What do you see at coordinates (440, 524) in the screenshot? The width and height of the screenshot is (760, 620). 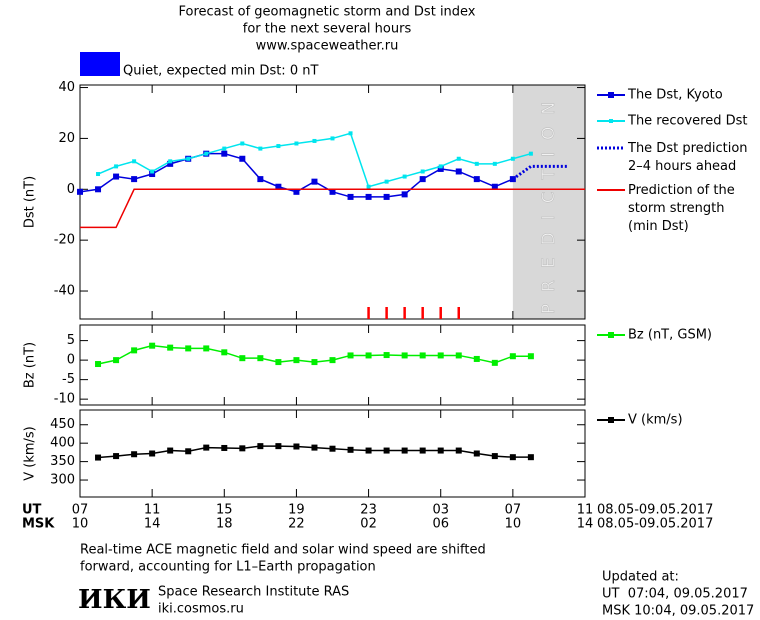 I see `x2-tick-label: 06` at bounding box center [440, 524].